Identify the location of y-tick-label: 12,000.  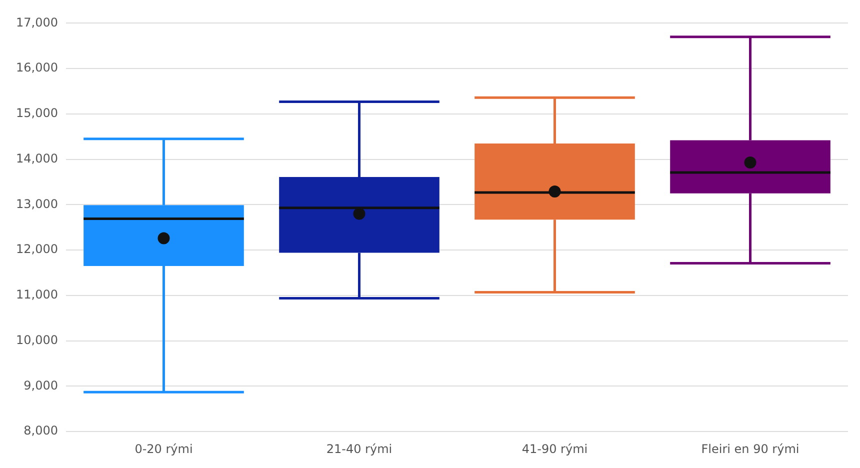
(37, 249).